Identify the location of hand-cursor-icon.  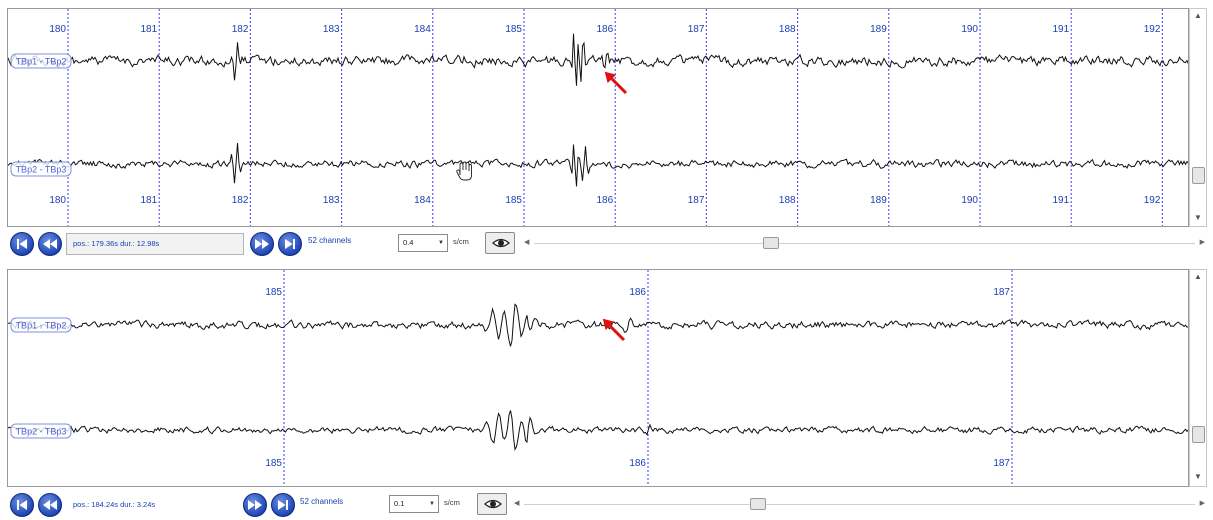
(464, 171).